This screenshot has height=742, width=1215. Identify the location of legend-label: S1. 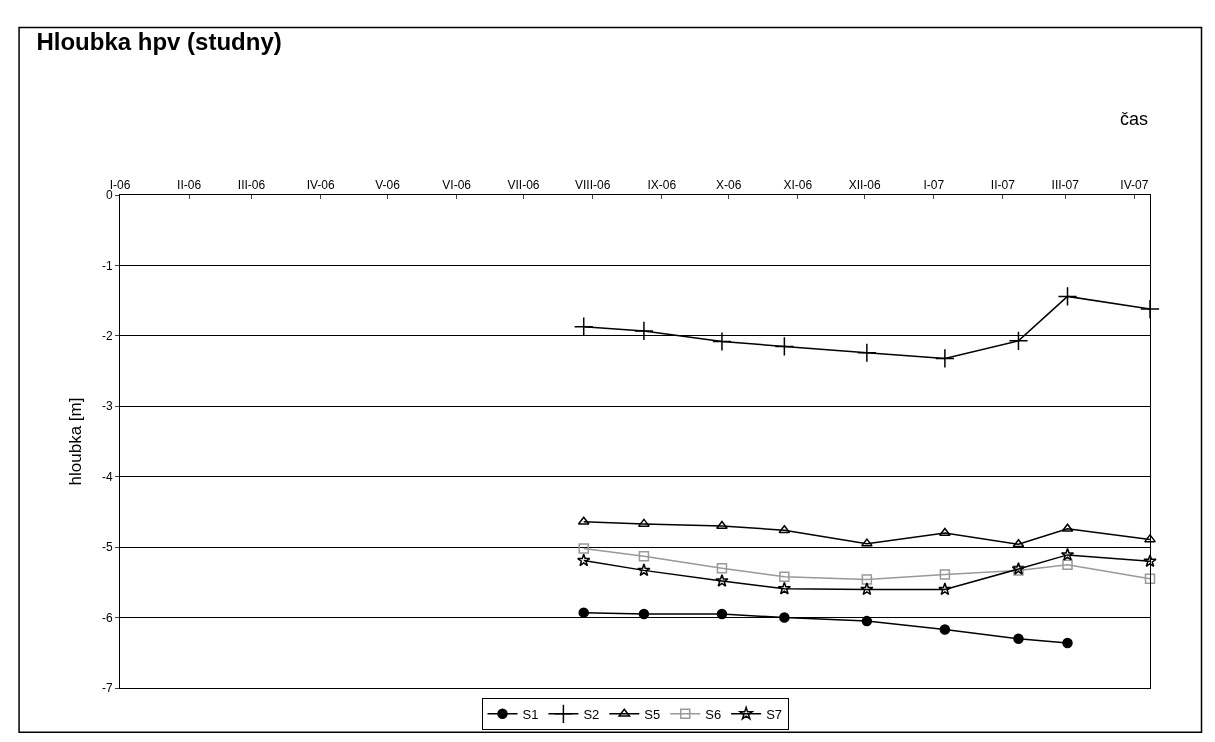
(530, 714).